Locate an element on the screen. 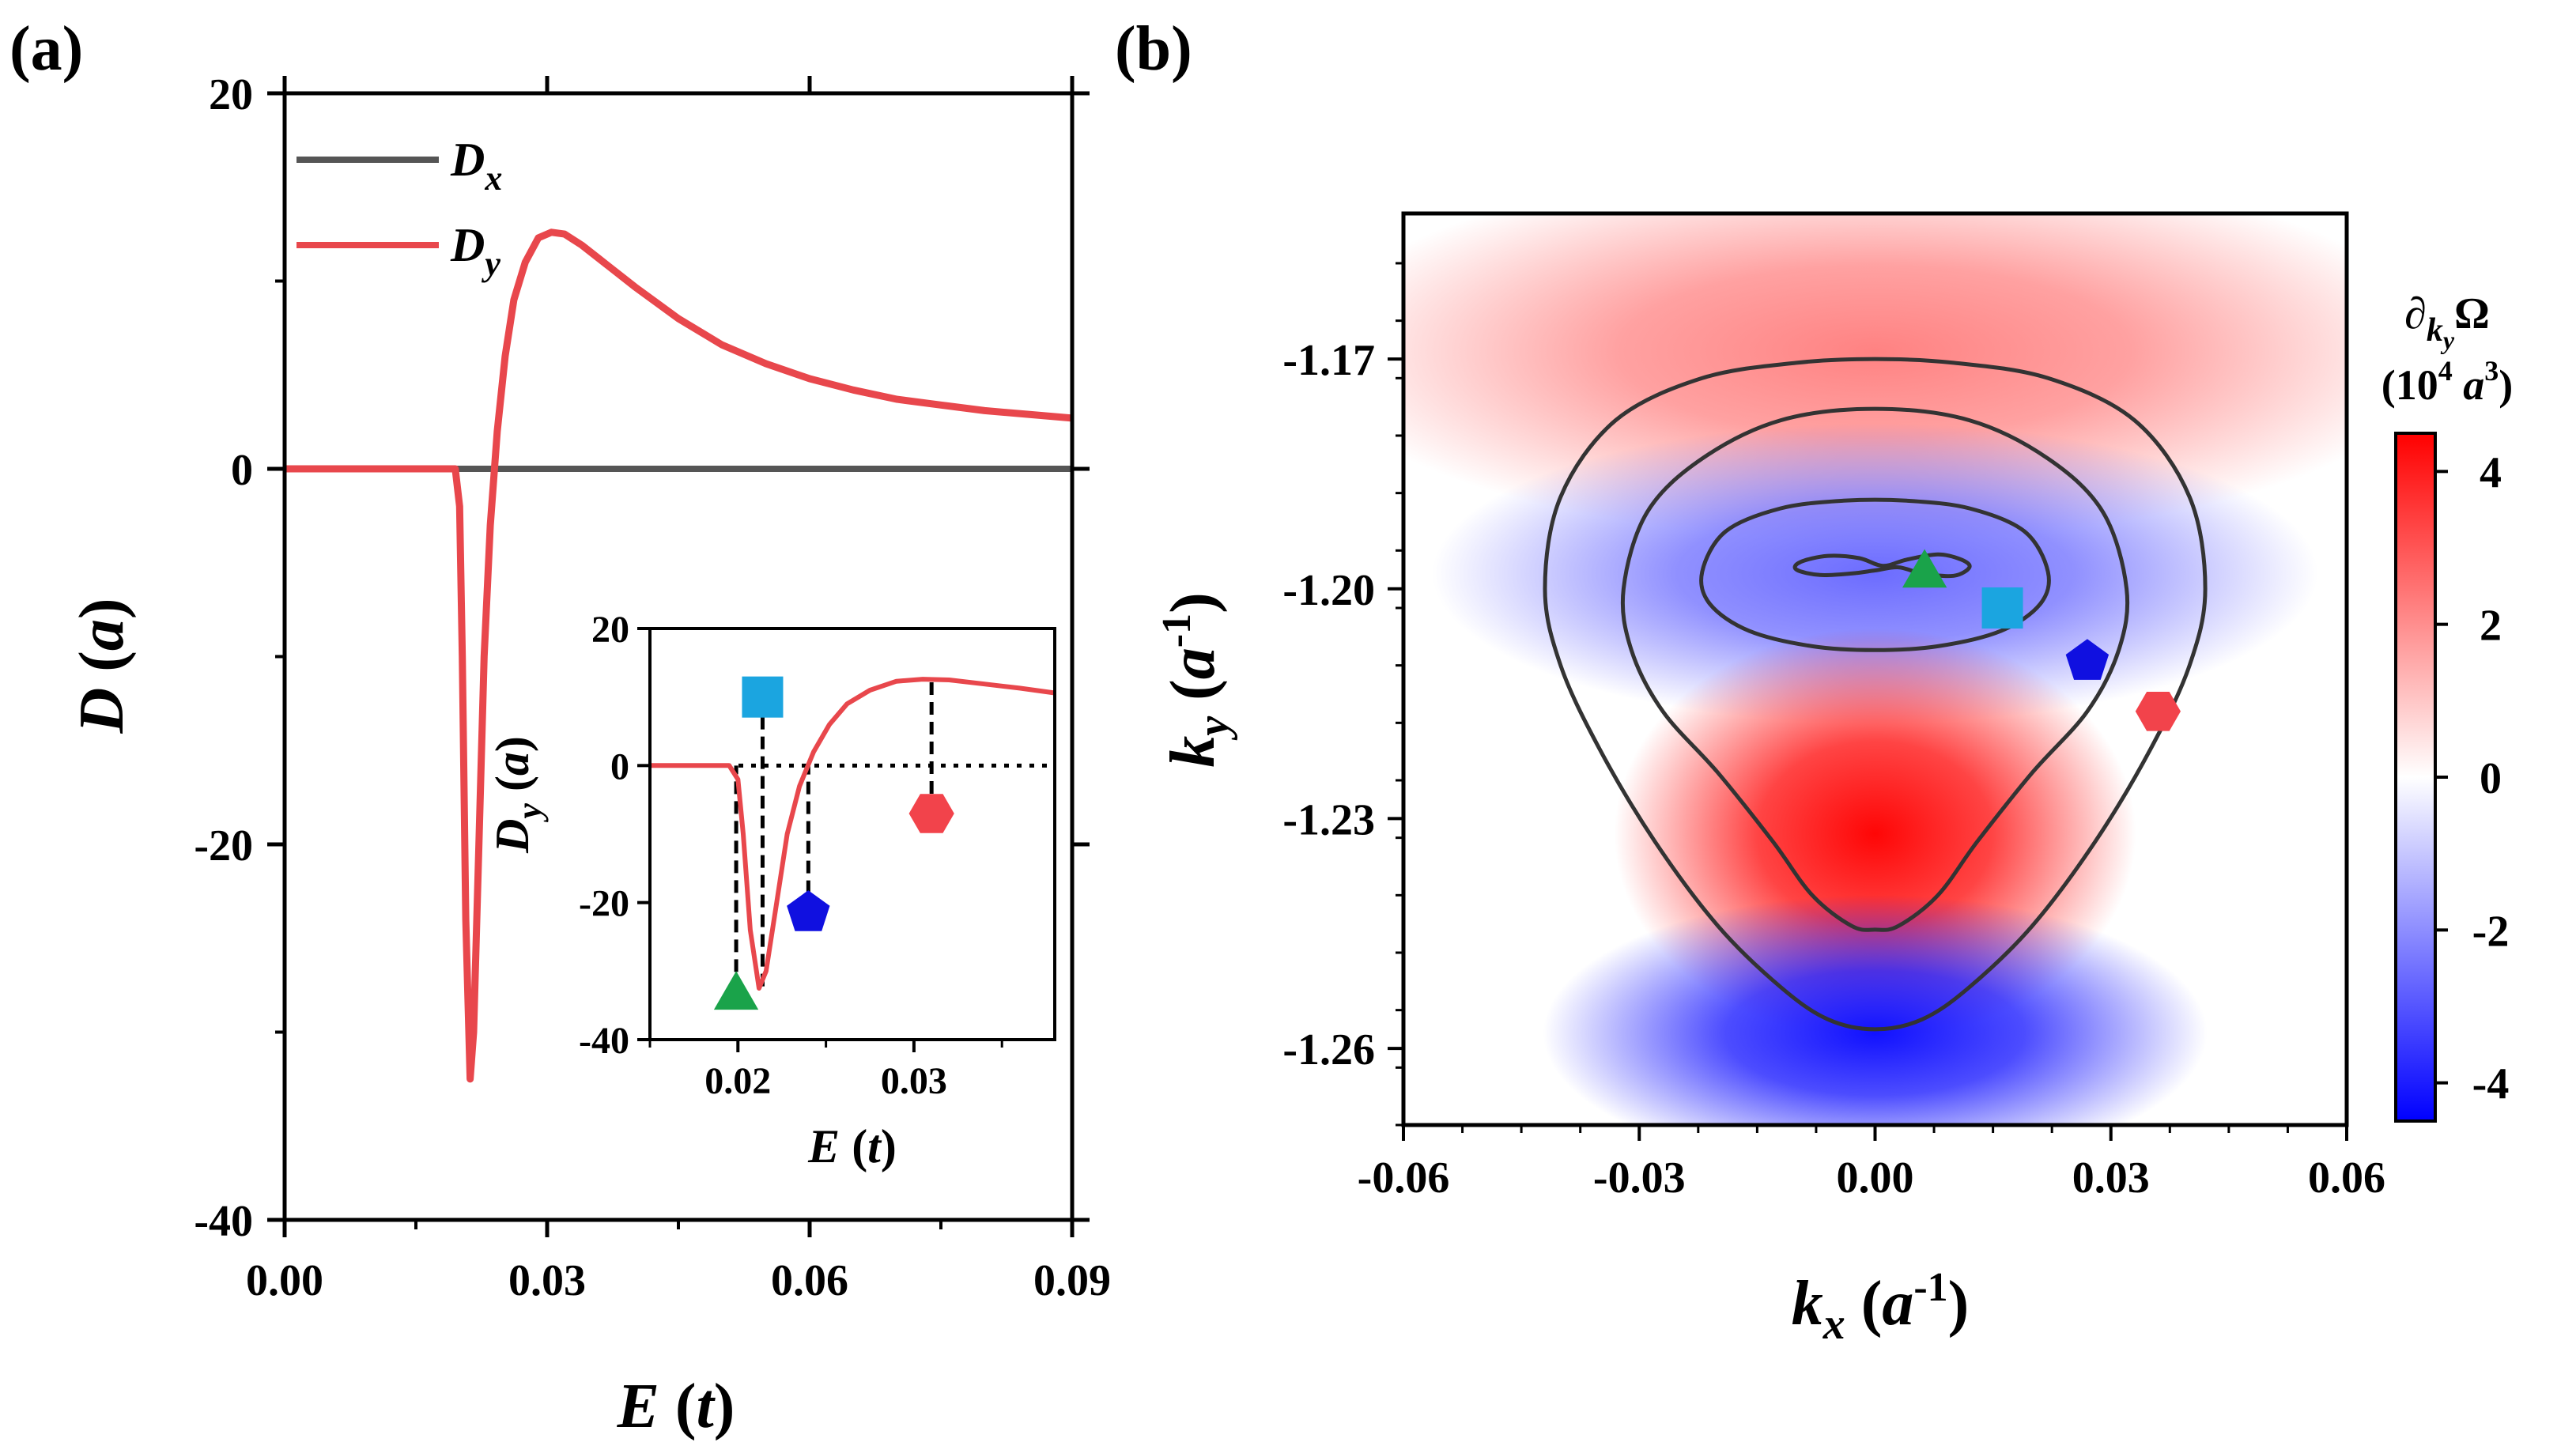  legend-dy-label: Dy is located at coordinates (475, 251).